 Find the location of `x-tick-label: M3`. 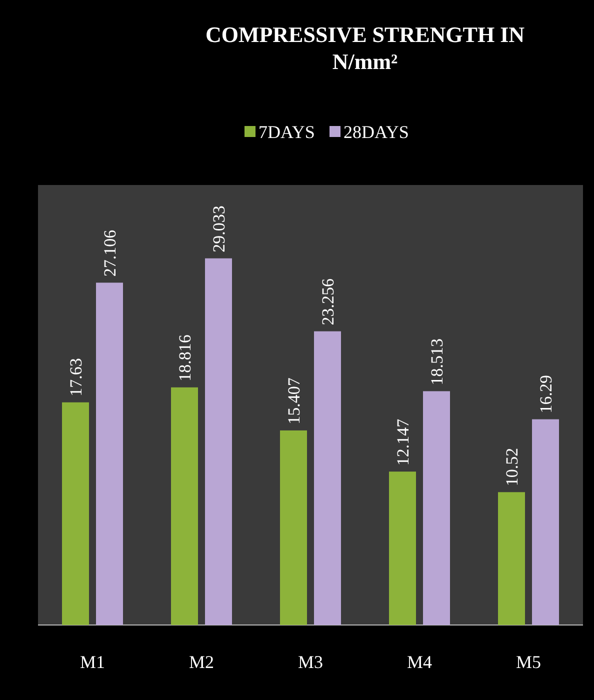

x-tick-label: M3 is located at coordinates (311, 662).